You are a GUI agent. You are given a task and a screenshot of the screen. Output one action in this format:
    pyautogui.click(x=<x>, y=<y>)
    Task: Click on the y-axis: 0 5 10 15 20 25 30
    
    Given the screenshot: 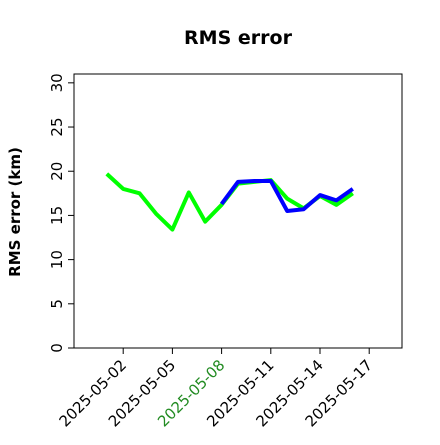 What is the action you would take?
    pyautogui.click(x=61, y=213)
    